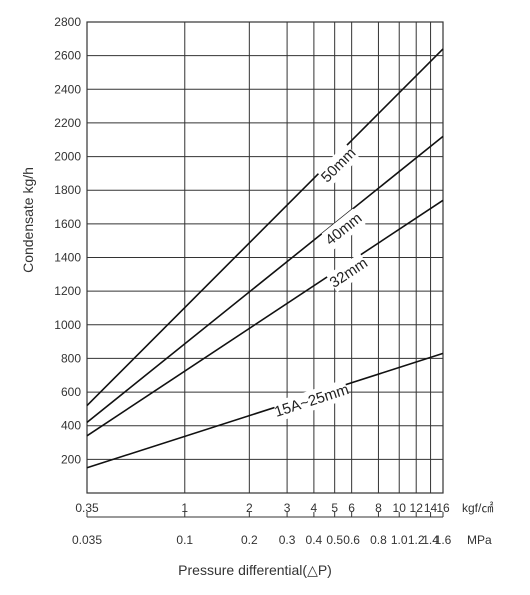 Image resolution: width=530 pixels, height=595 pixels. Describe the element at coordinates (443, 508) in the screenshot. I see `kgf-tick-label: 16` at that location.